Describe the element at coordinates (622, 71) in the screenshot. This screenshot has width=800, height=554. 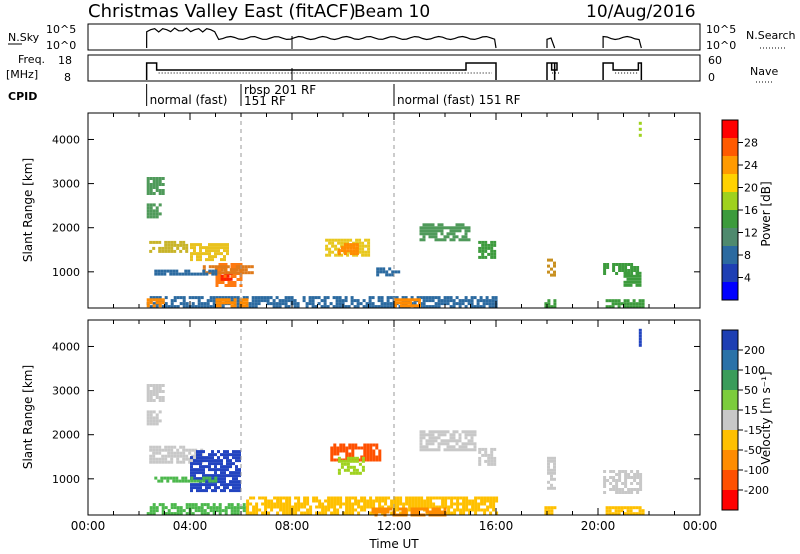
I see `freq-segment` at that location.